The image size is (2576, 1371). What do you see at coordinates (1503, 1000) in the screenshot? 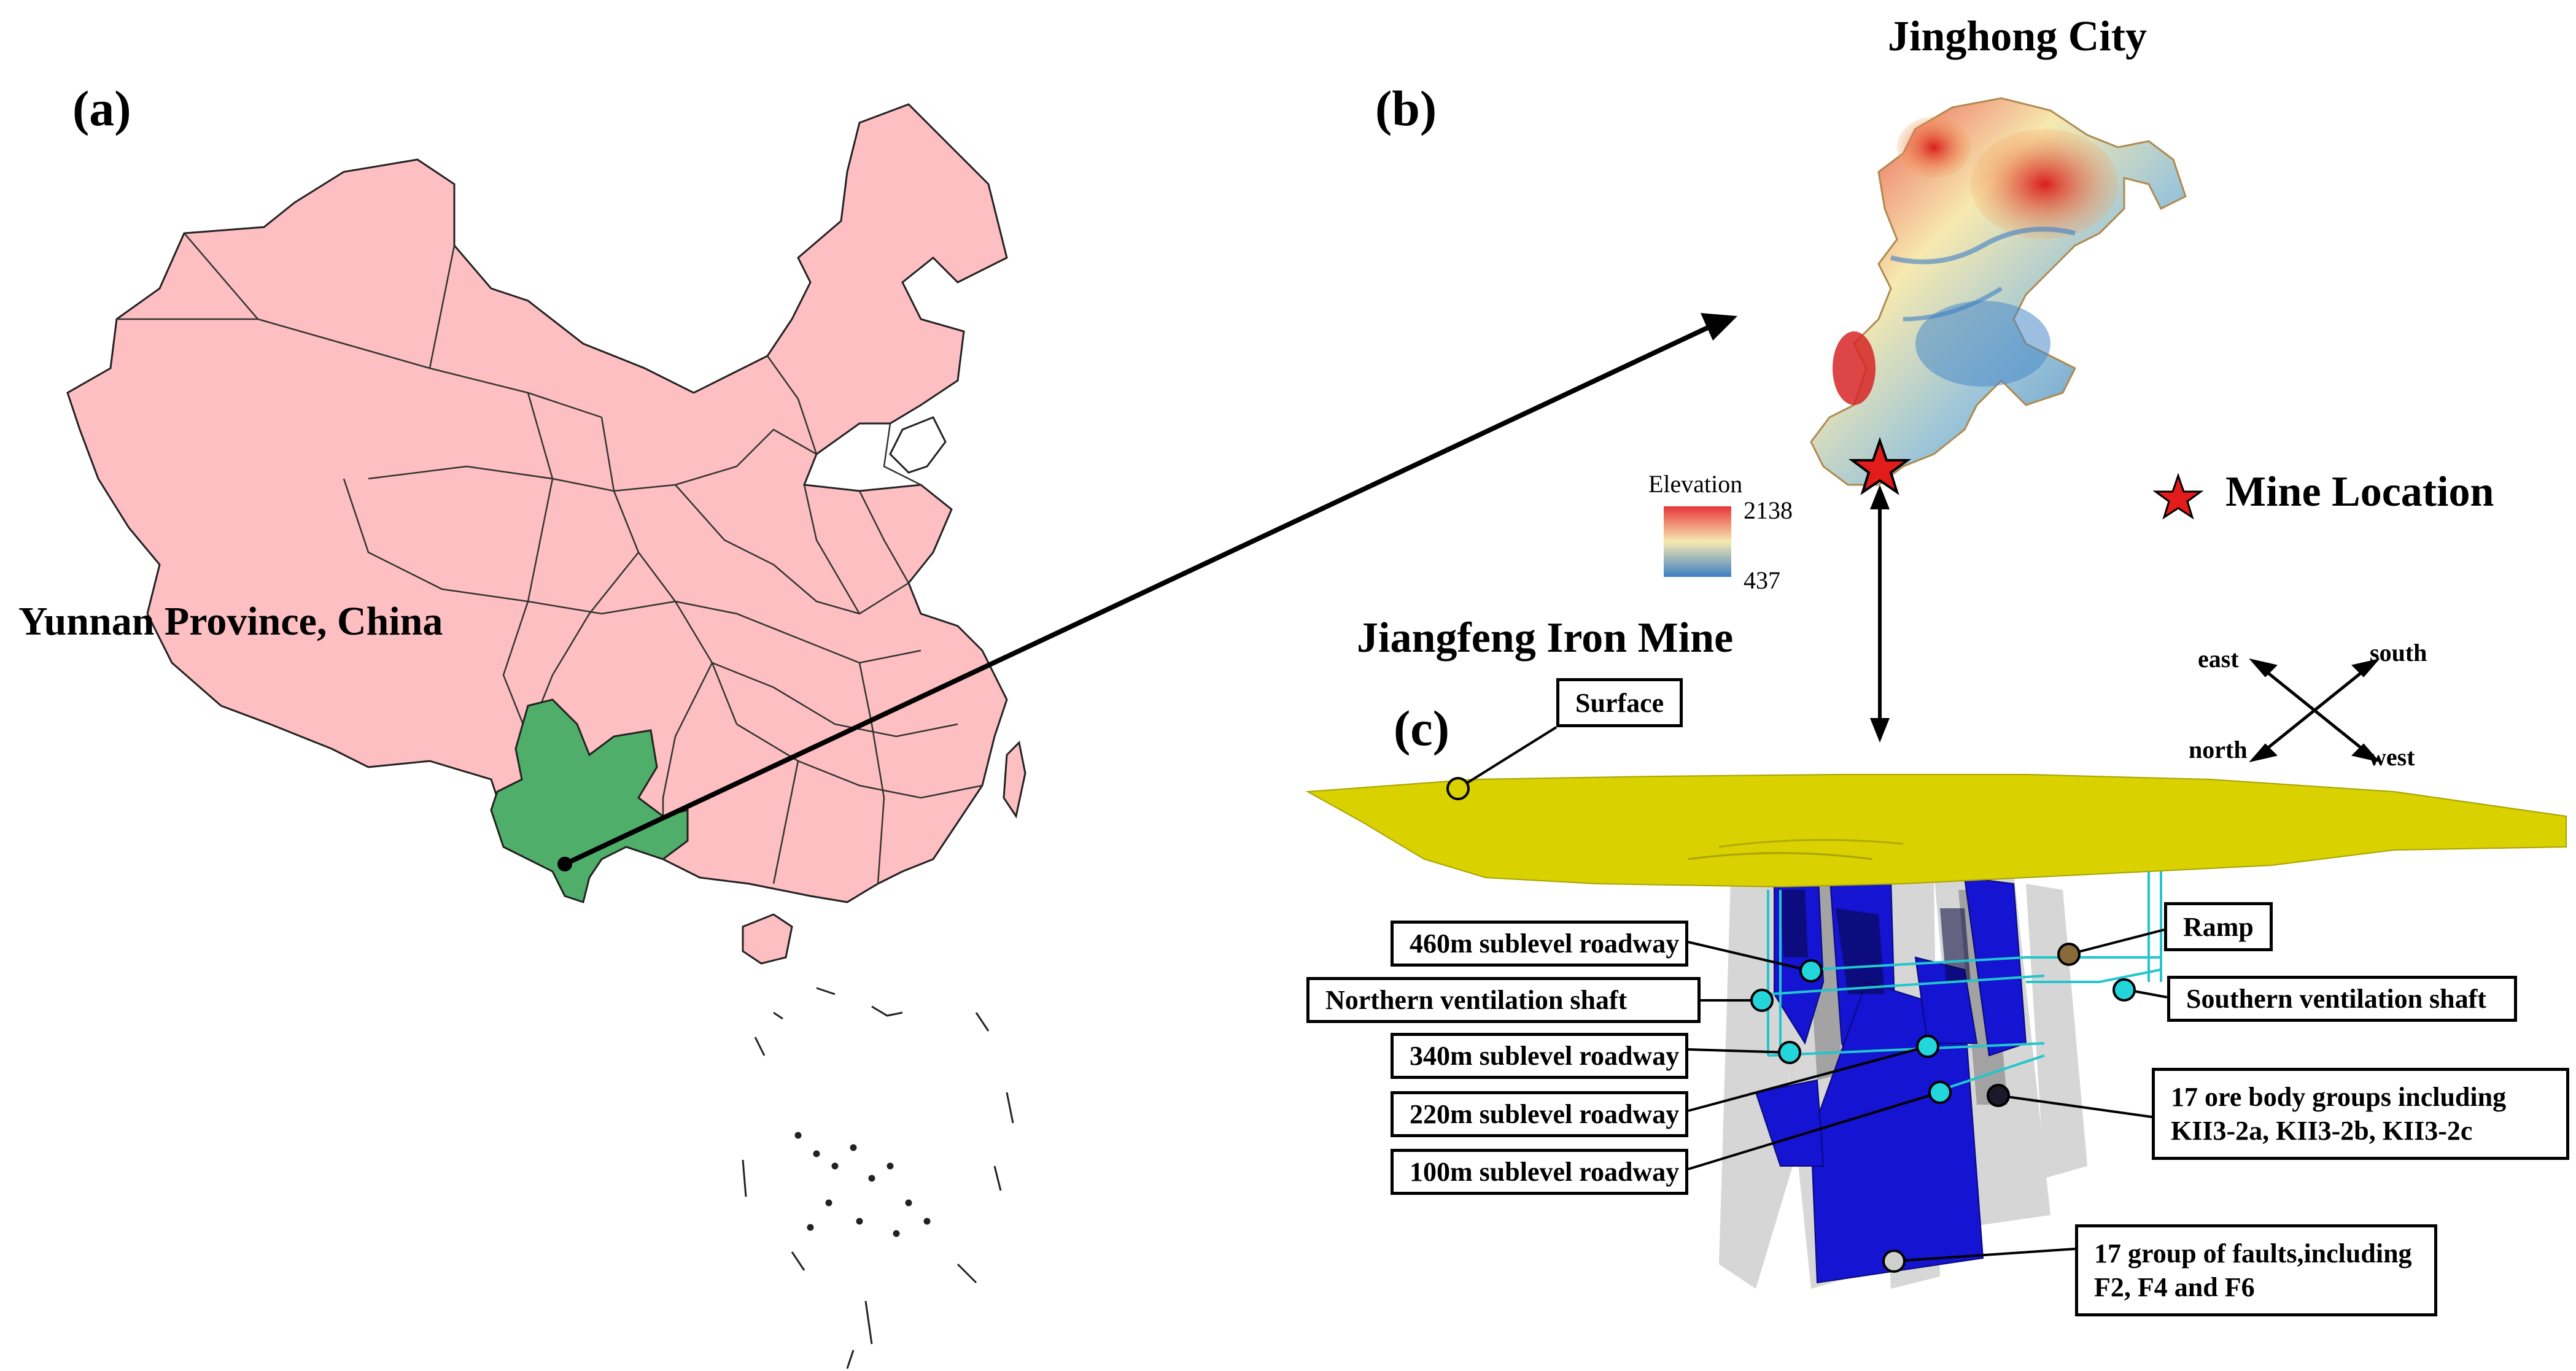
I see `callout-north-shaft: Northern ventilation shaft` at bounding box center [1503, 1000].